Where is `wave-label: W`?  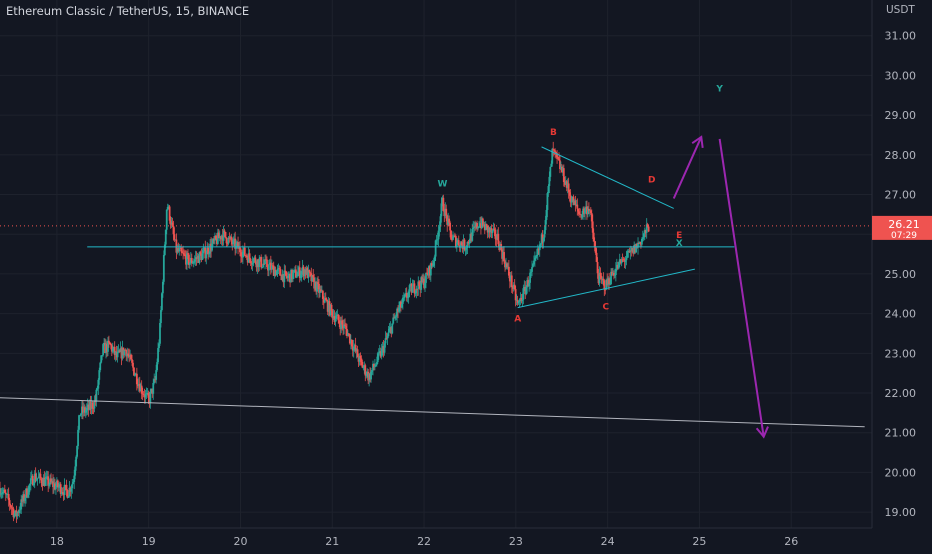 wave-label: W is located at coordinates (442, 185).